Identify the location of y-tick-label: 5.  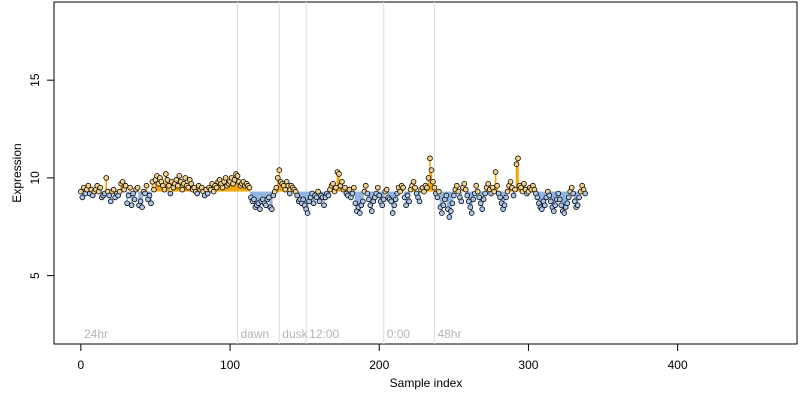
(35, 275).